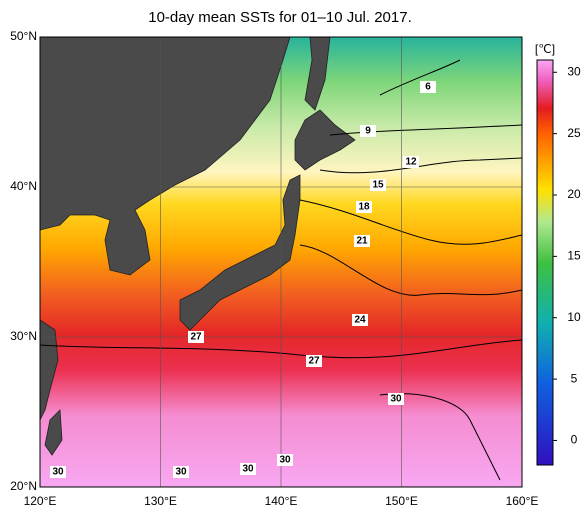 The width and height of the screenshot is (585, 512). I want to click on colorbar-unit: [℃], so click(545, 49).